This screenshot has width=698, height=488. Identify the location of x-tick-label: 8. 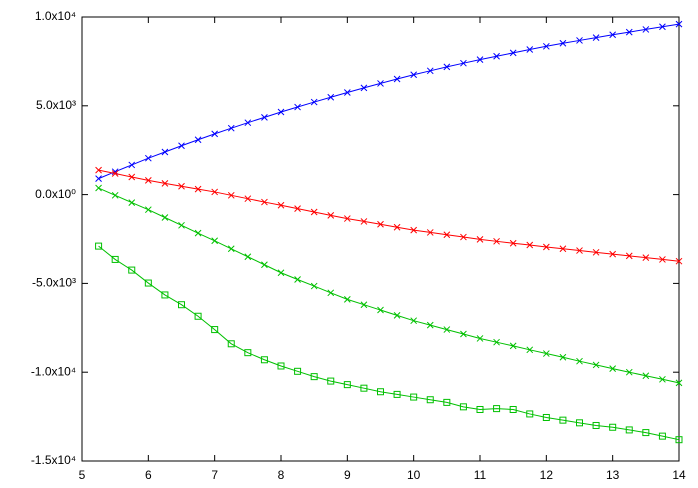
(281, 475).